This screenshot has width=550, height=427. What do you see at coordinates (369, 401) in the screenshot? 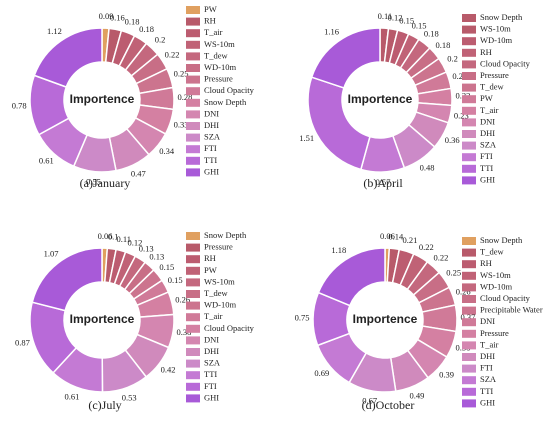
I see `value-label: 0.67` at bounding box center [369, 401].